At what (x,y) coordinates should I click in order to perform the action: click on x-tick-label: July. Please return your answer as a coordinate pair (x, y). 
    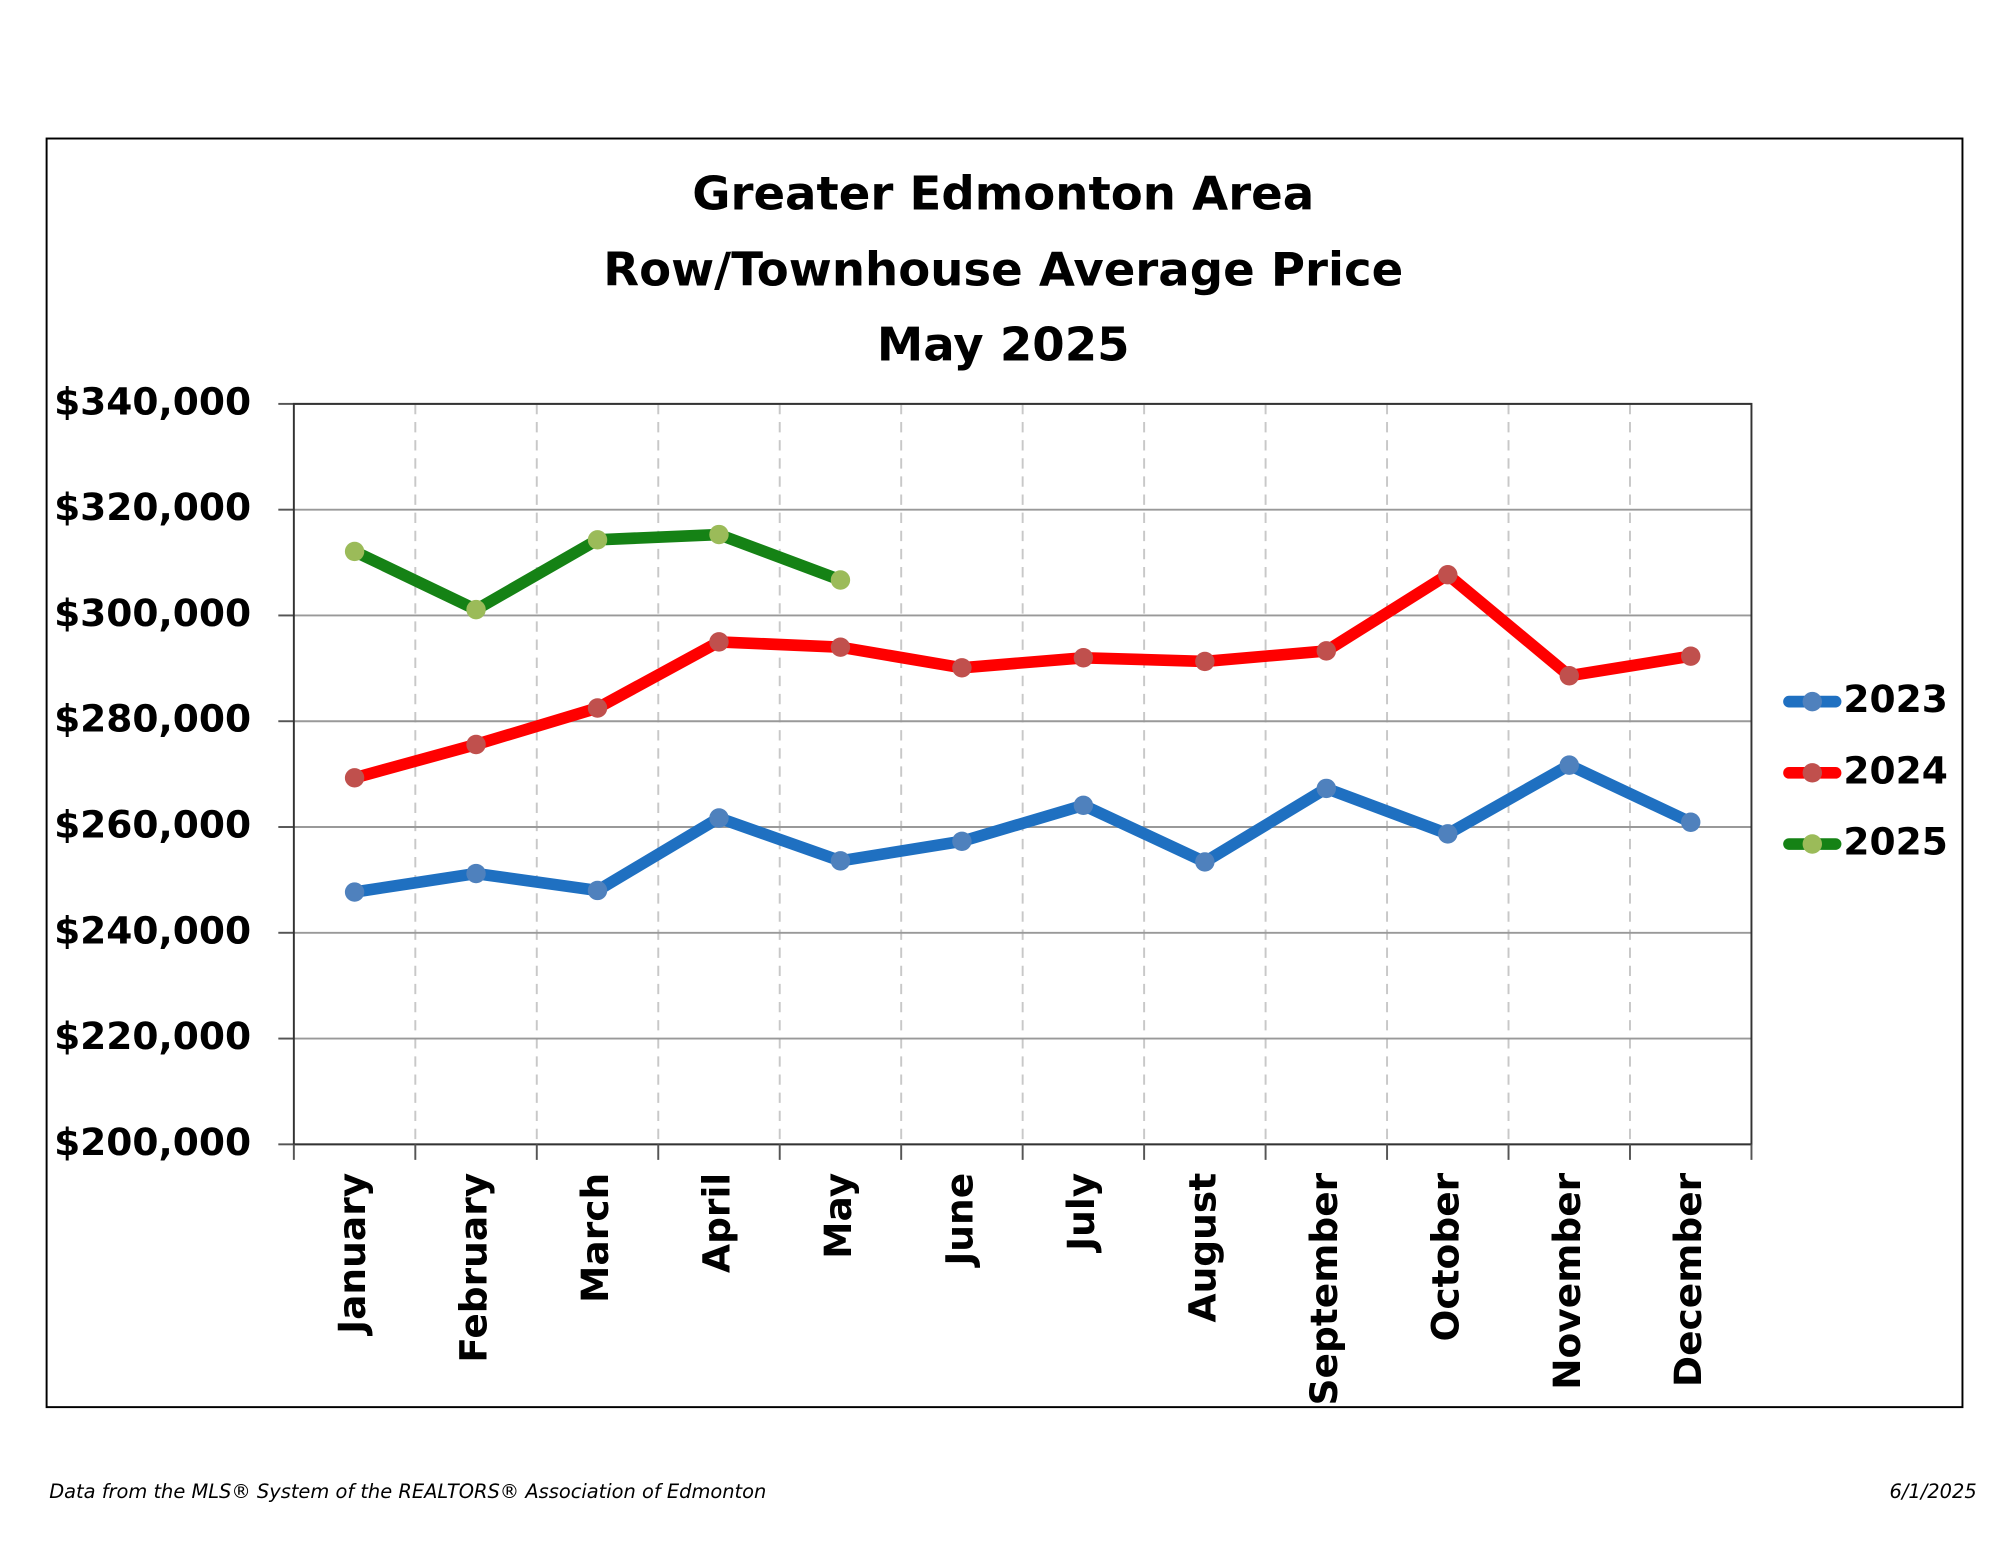
    Looking at the image, I should click on (1081, 1213).